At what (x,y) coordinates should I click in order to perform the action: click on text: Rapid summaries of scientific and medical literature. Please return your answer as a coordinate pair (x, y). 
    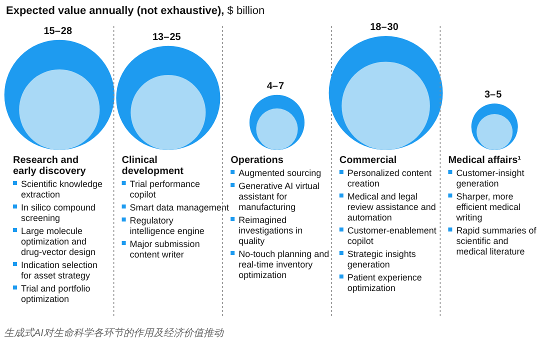
    Looking at the image, I should click on (496, 241).